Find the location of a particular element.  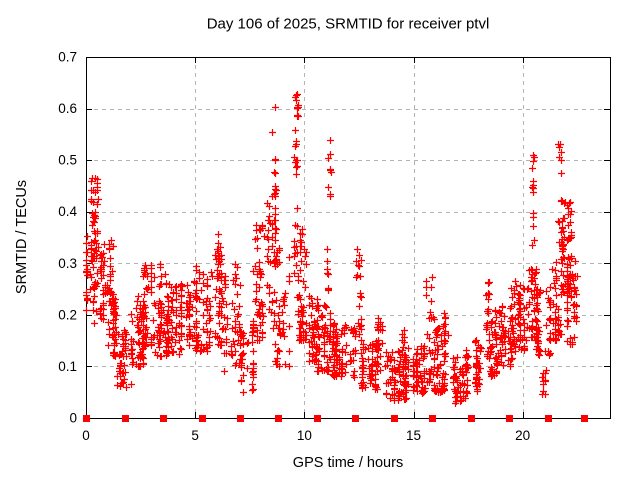

x-tick-label: 5 is located at coordinates (195, 435).